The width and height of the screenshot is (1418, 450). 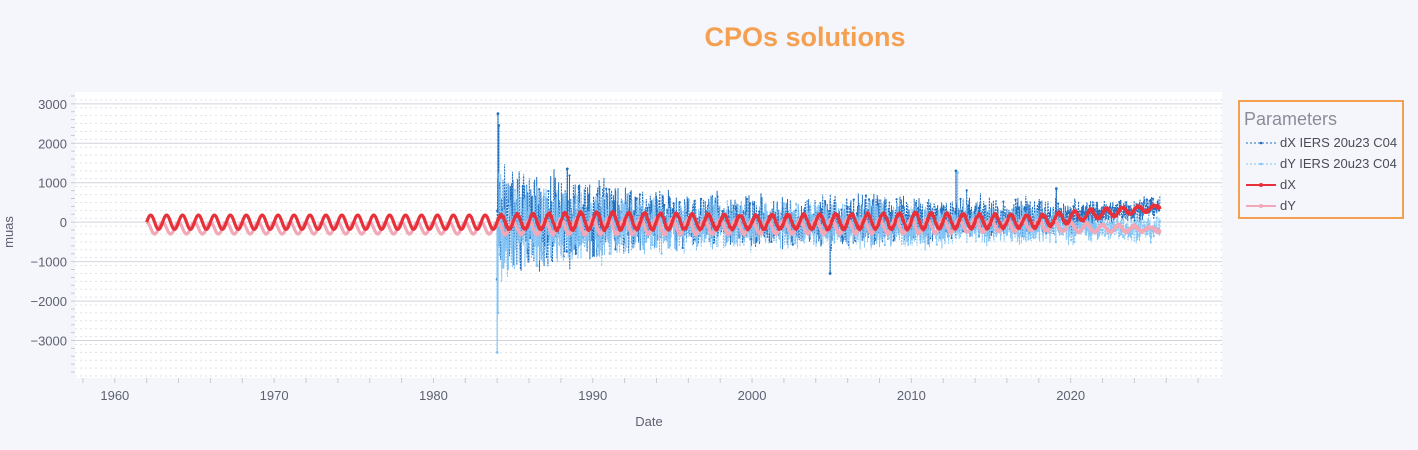 What do you see at coordinates (274, 395) in the screenshot?
I see `x-tick-label: 1970` at bounding box center [274, 395].